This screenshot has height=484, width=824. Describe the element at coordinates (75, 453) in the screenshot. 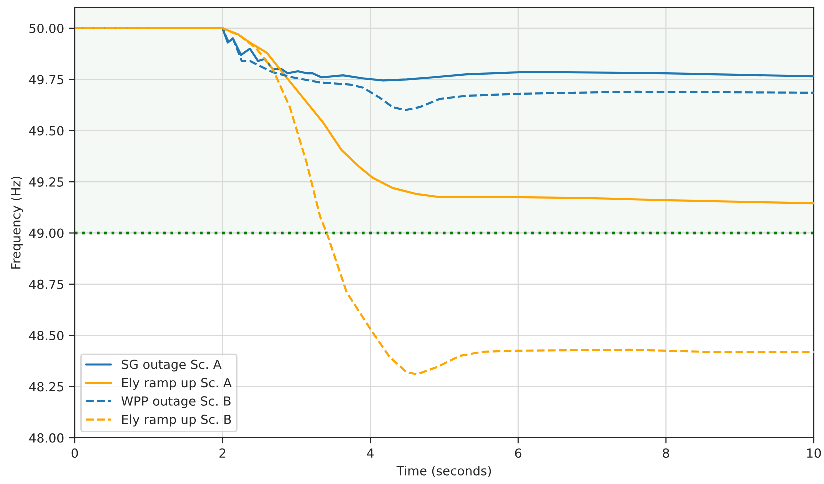

I see `x-tick-label: 0` at that location.